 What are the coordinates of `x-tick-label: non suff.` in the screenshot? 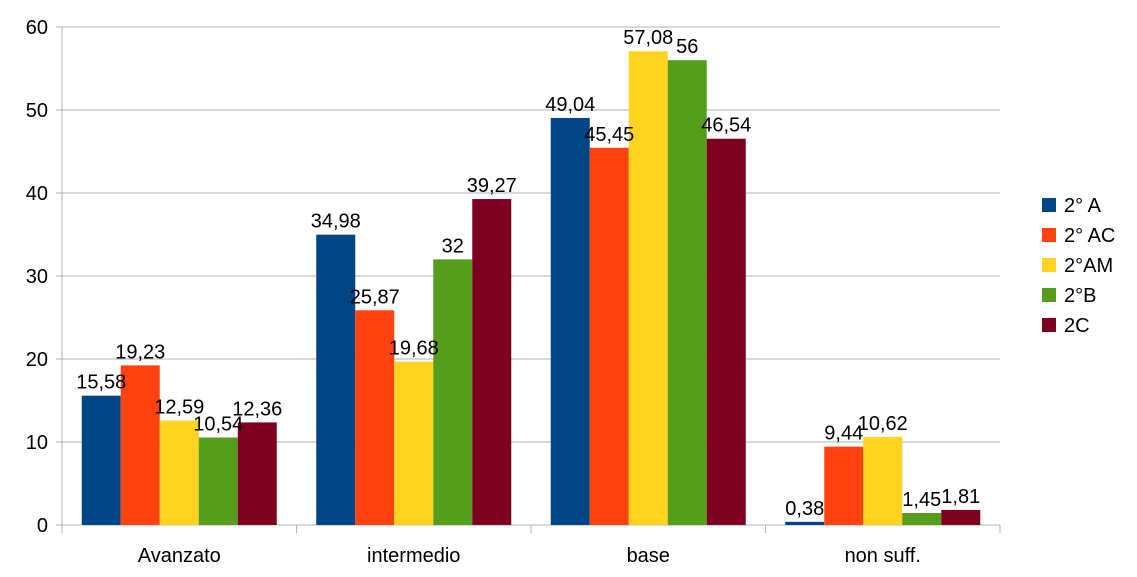 It's located at (883, 556).